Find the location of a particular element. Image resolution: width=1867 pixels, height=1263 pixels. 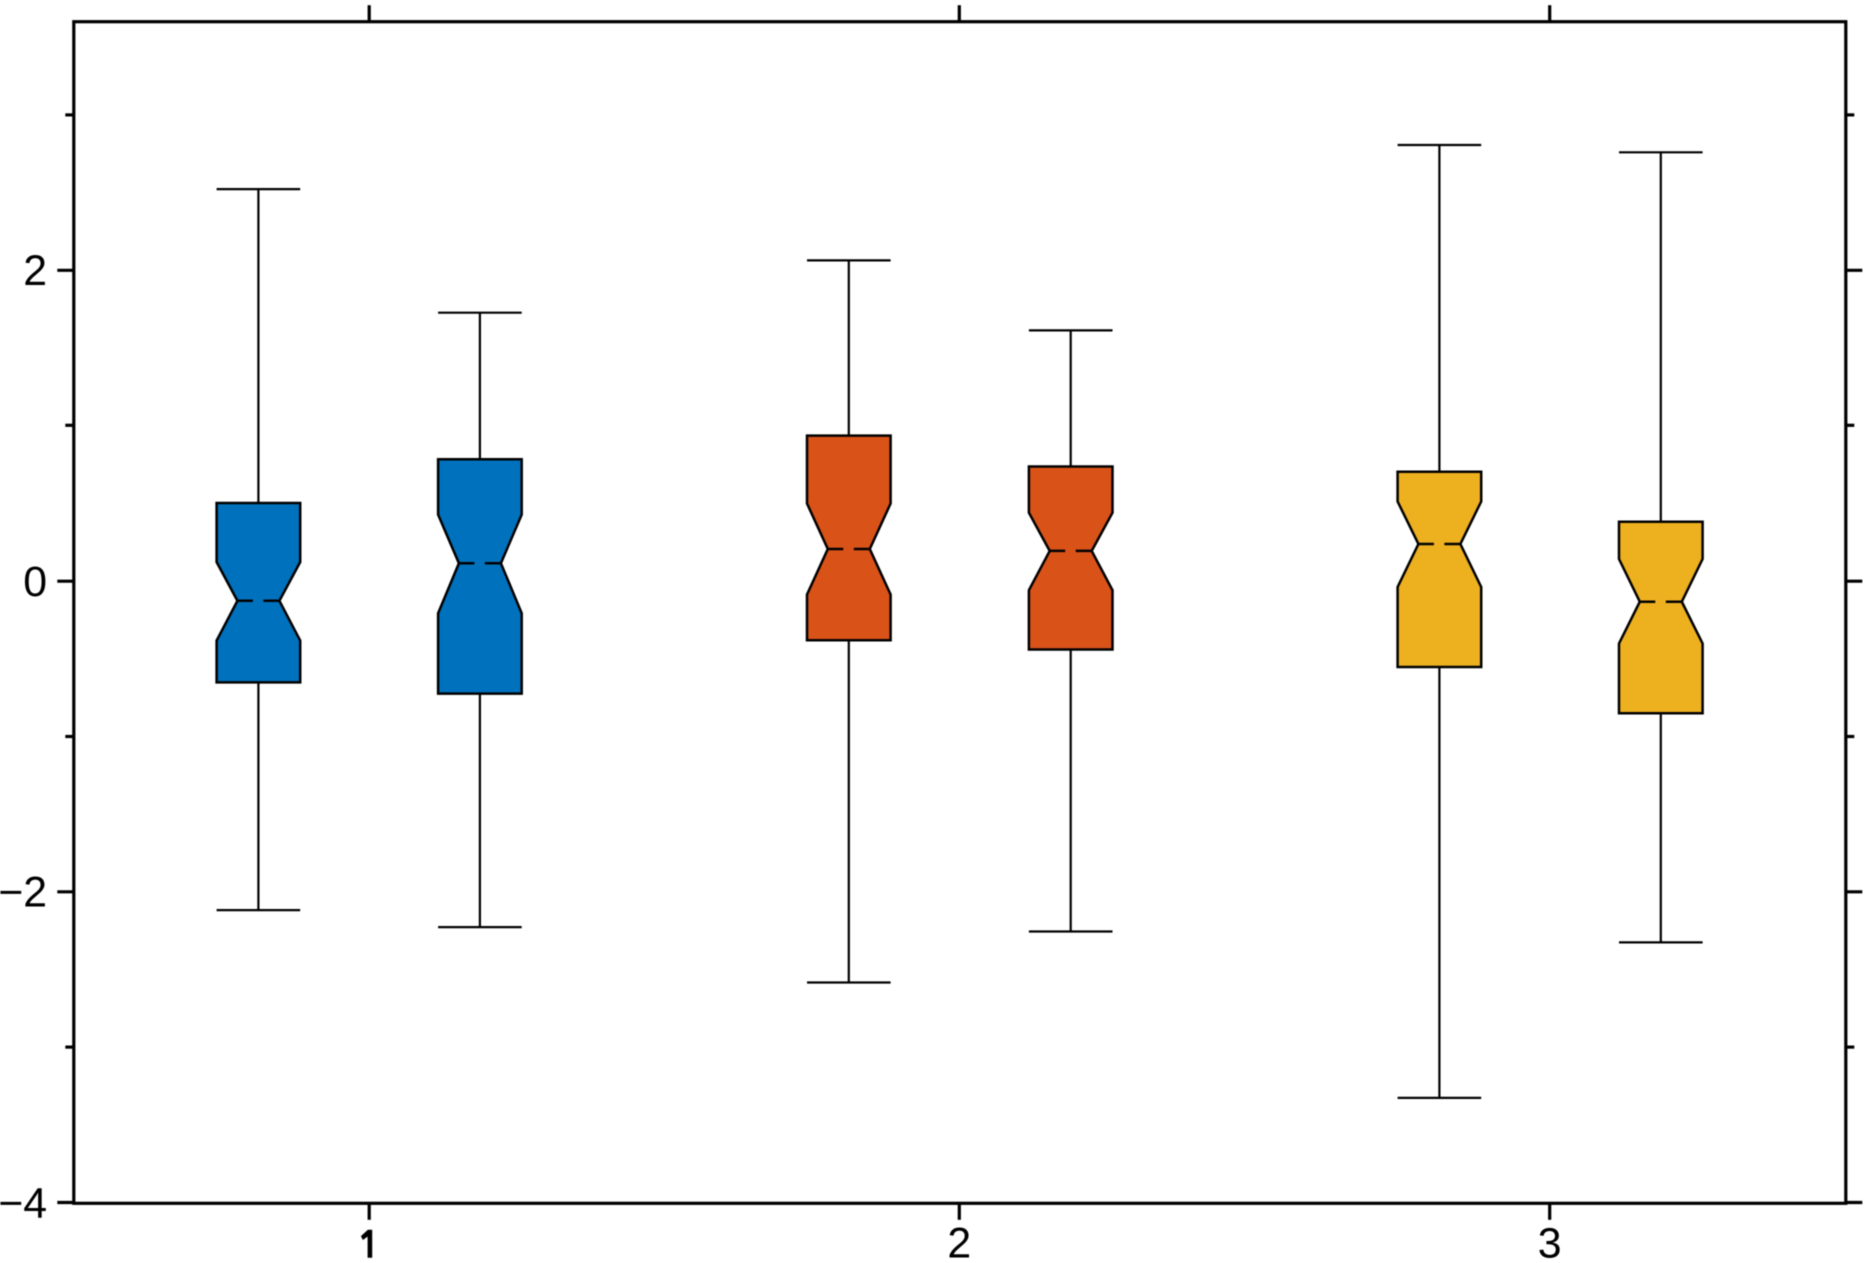

svg-text: 0 is located at coordinates (35, 582).